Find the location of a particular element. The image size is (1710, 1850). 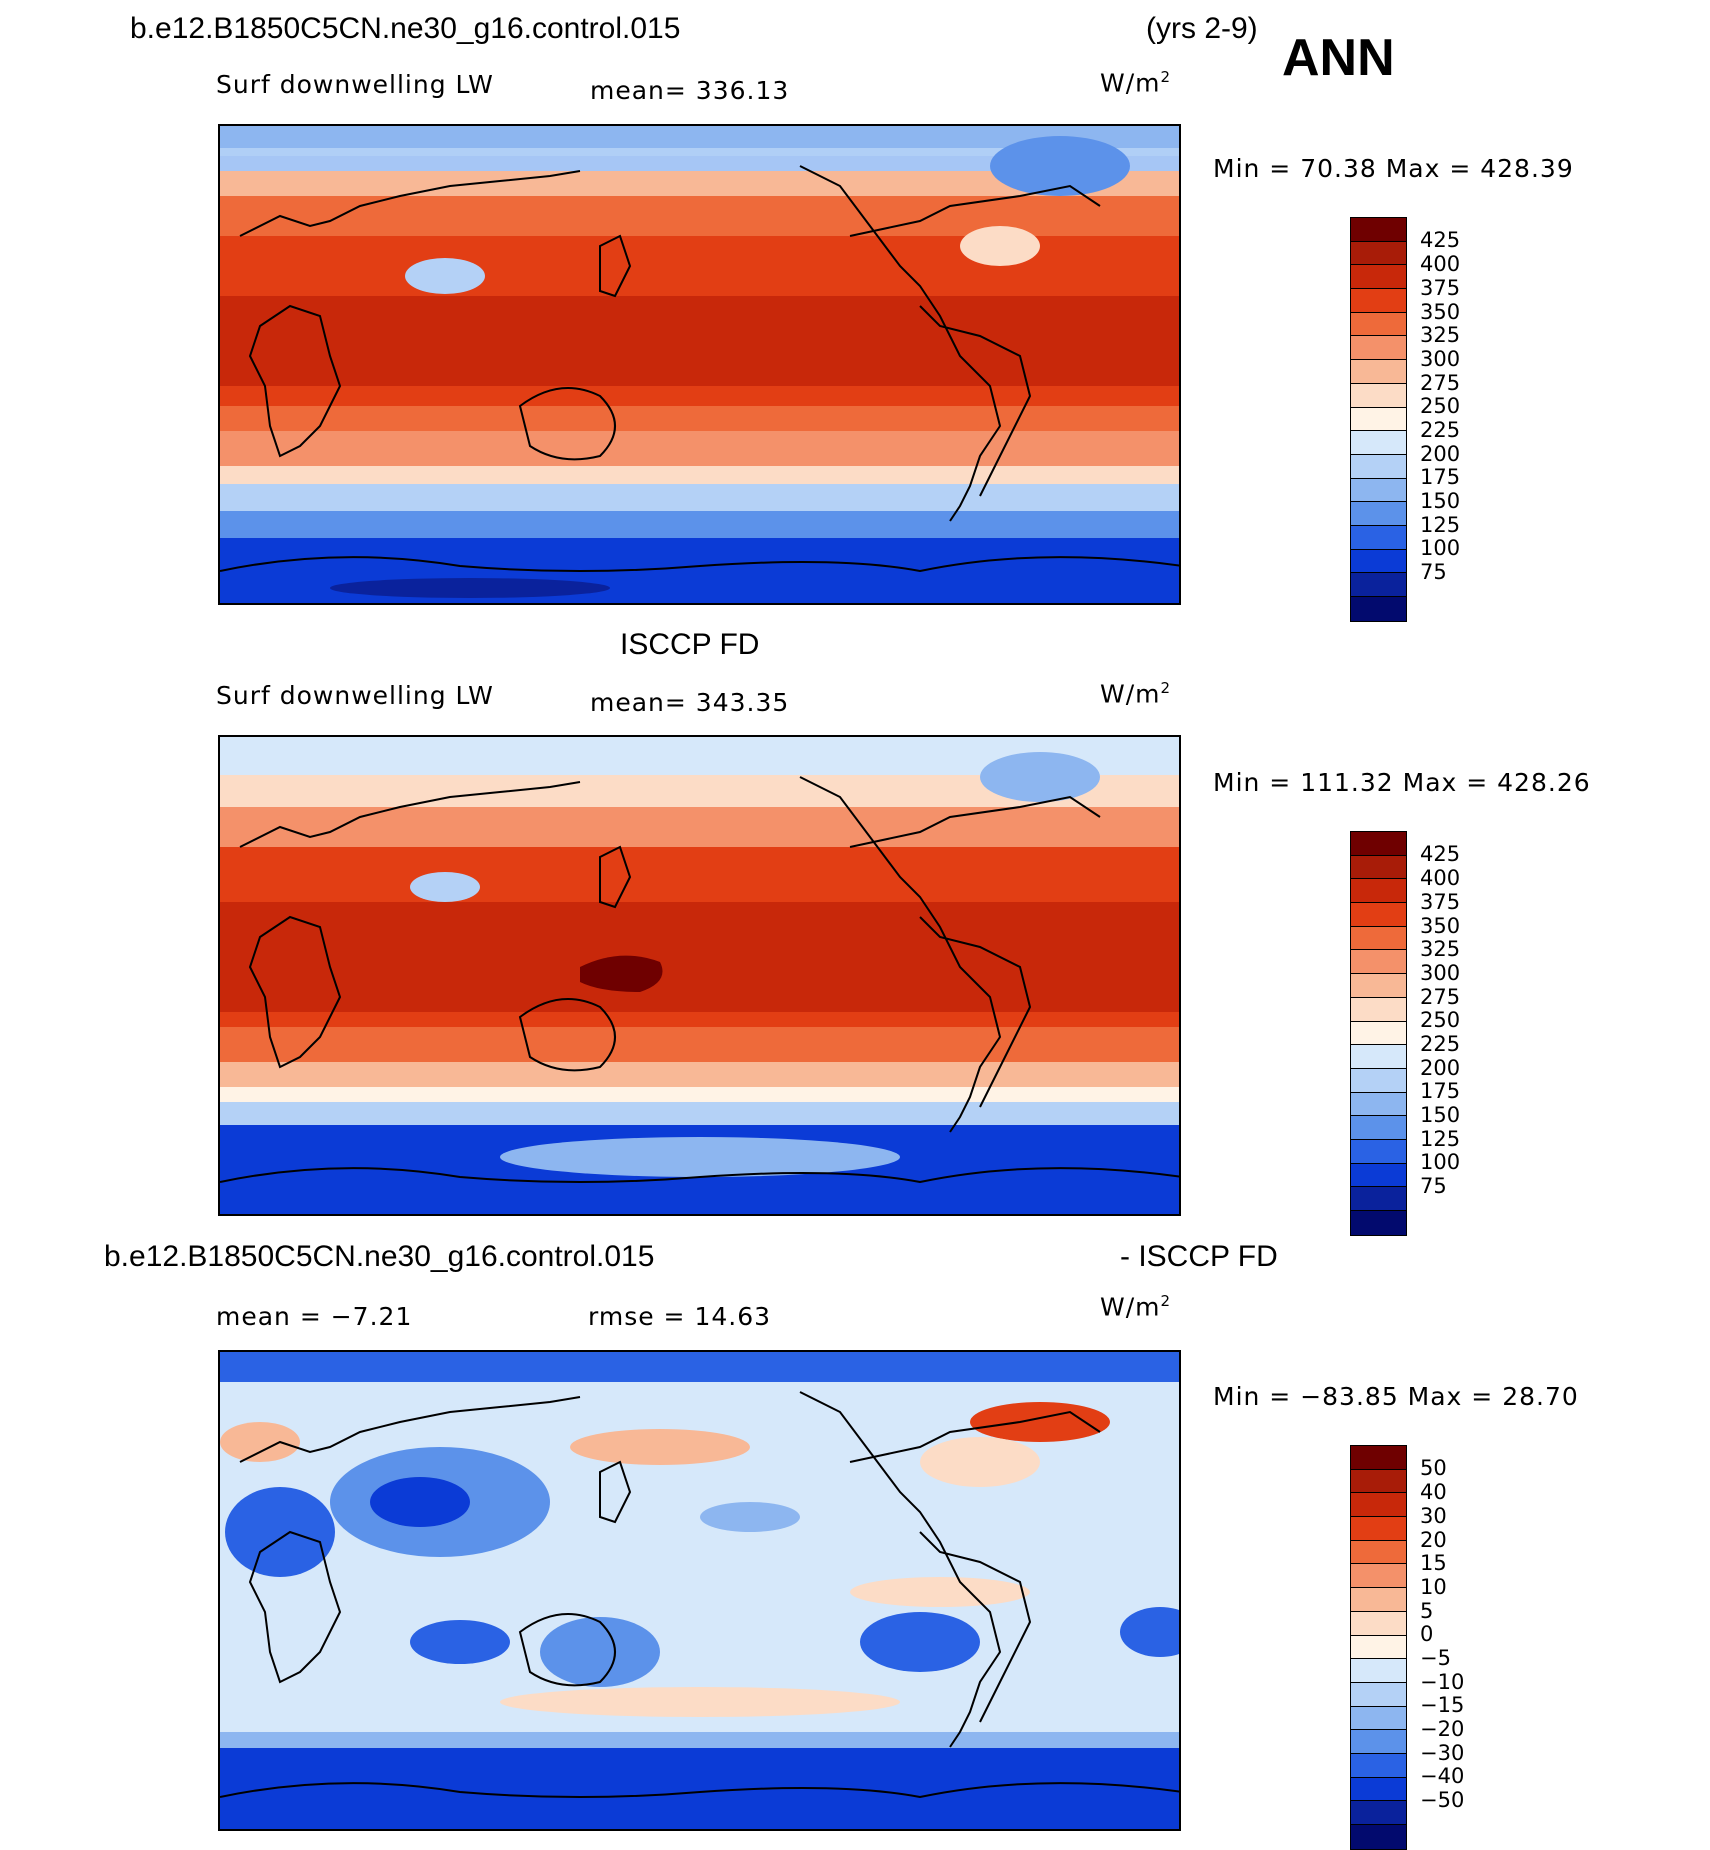

panel3-cb-label: 0 is located at coordinates (1427, 1634).